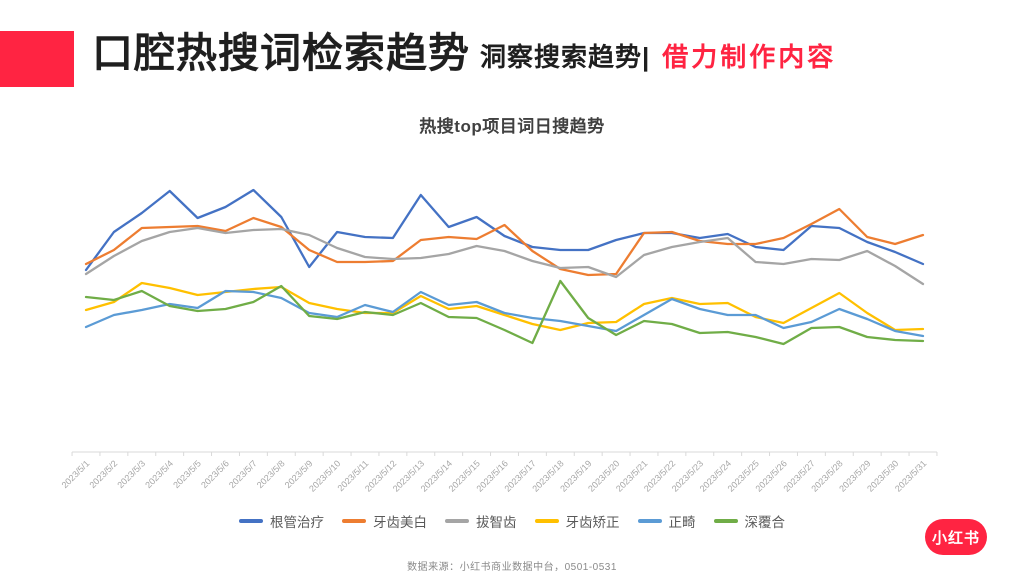  What do you see at coordinates (649, 521) in the screenshot?
I see `legend-swatch-orthodontics` at bounding box center [649, 521].